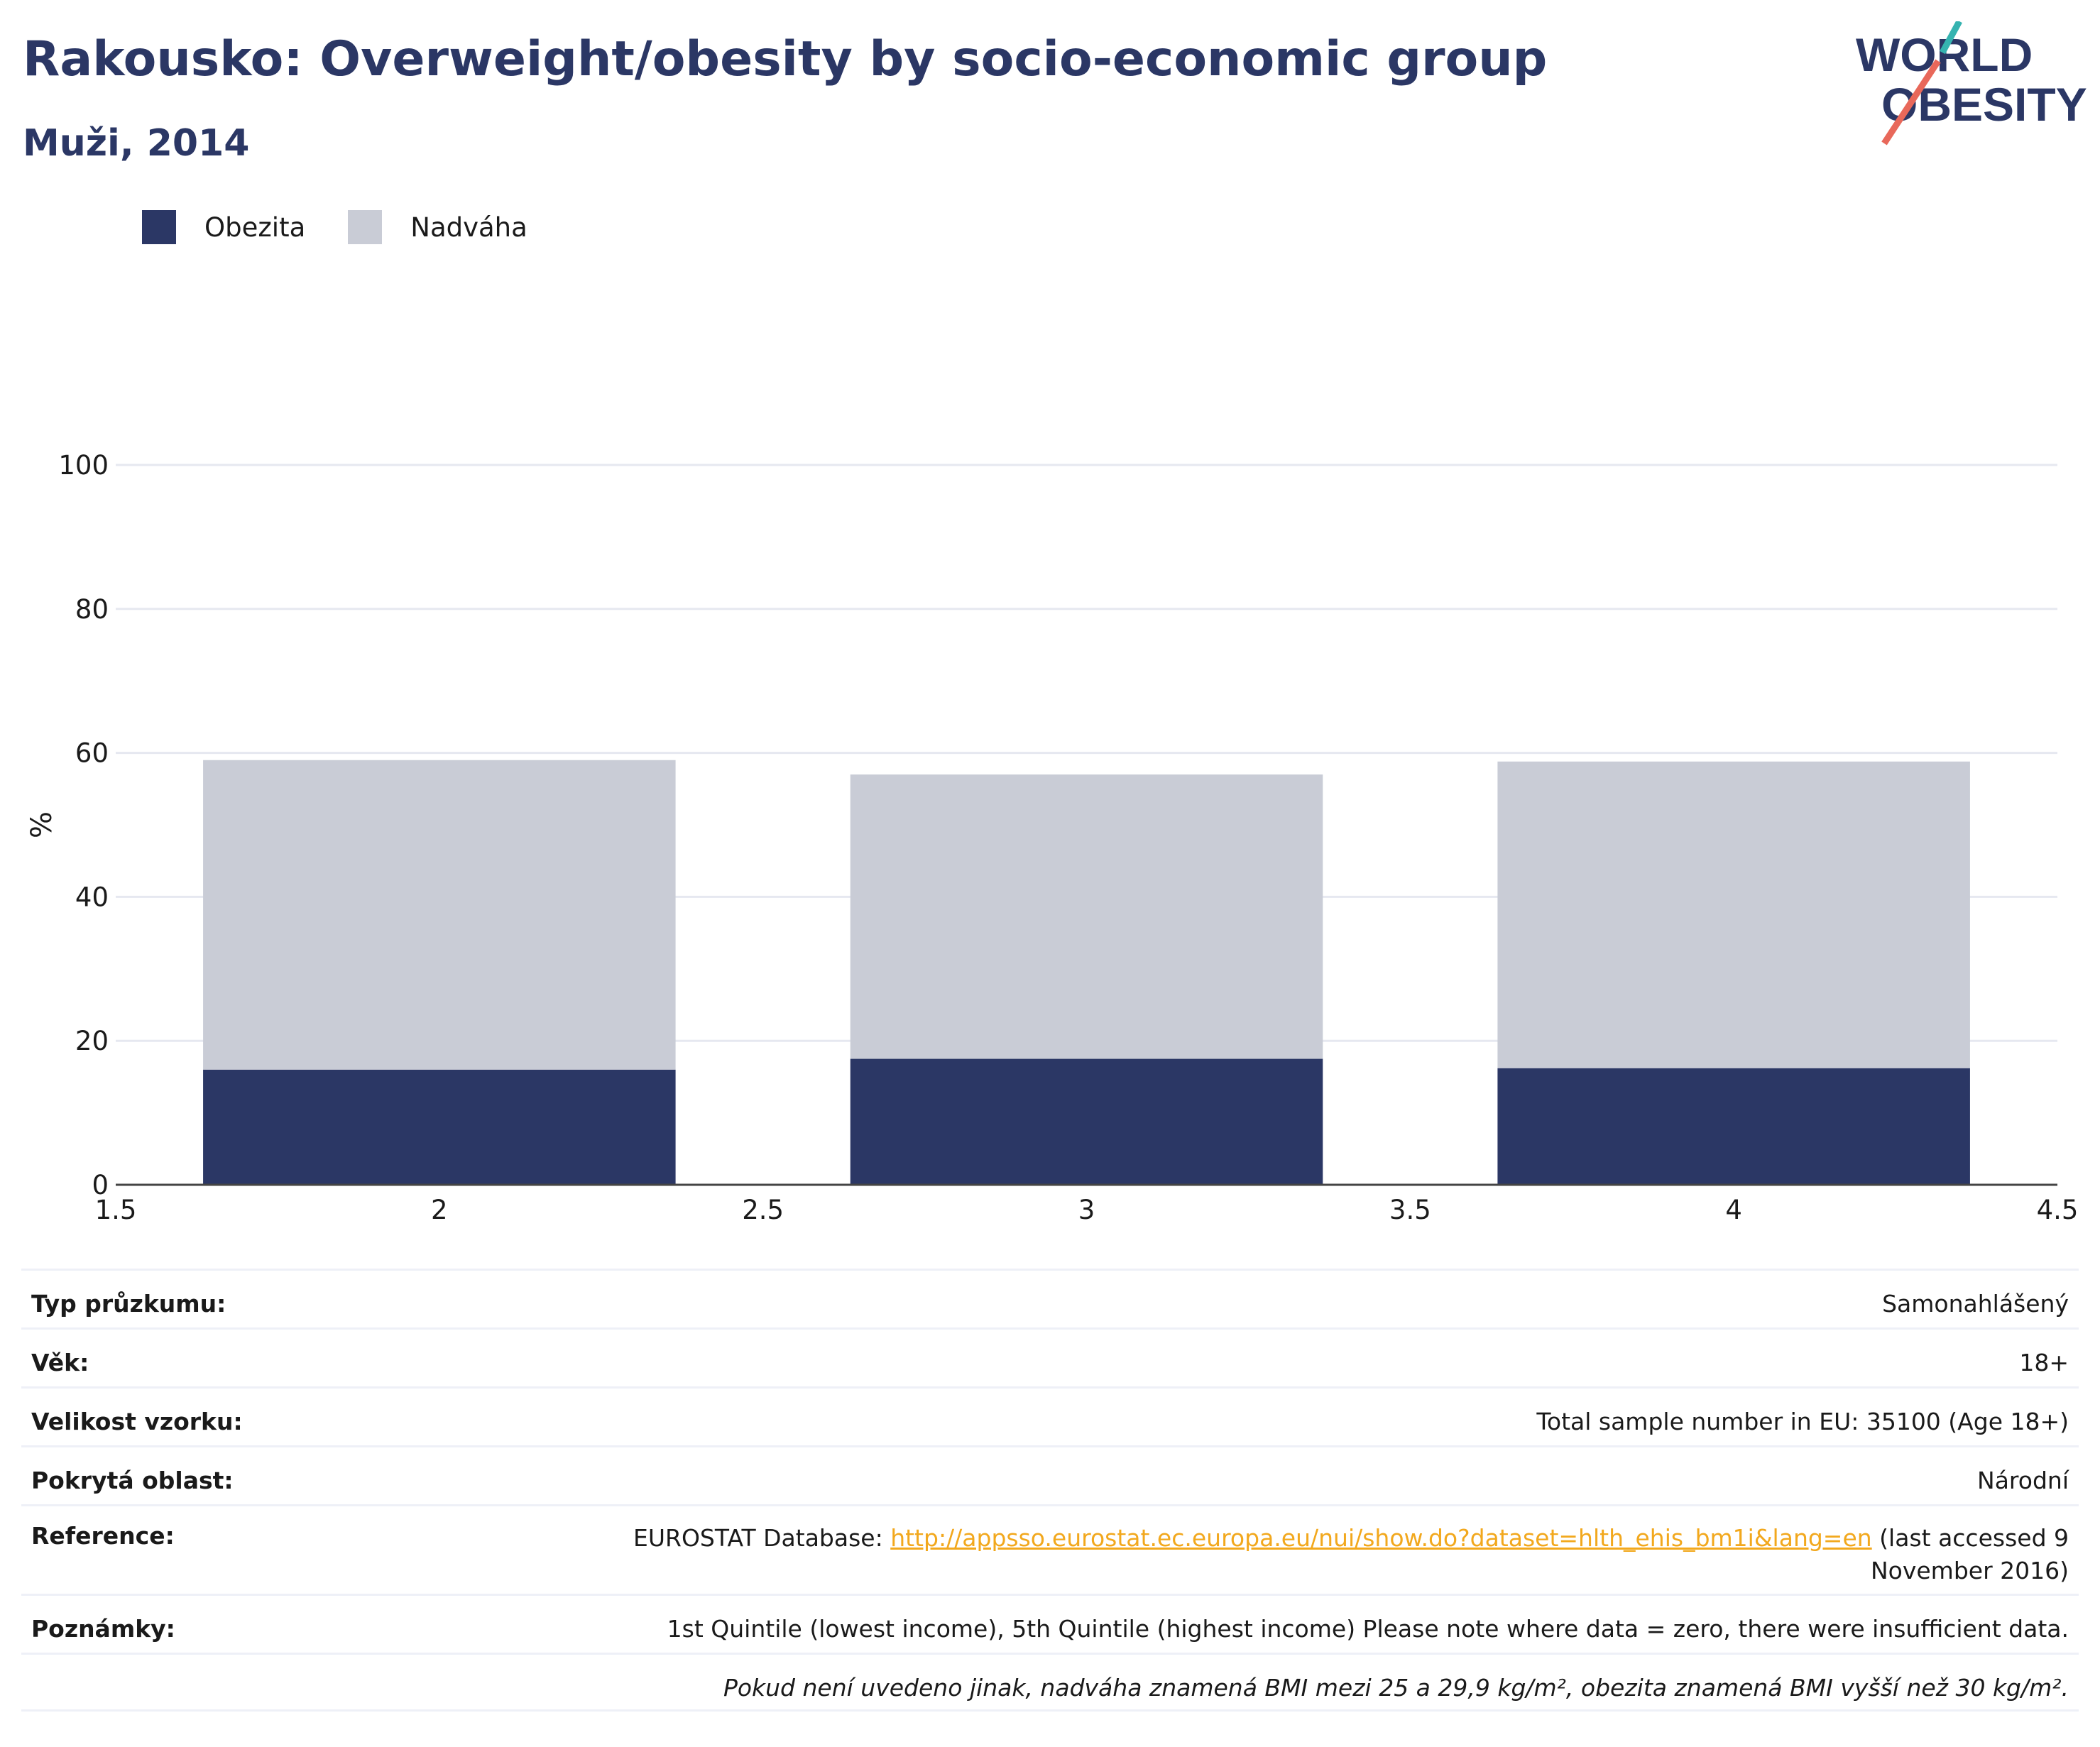 Image resolution: width=2100 pixels, height=1747 pixels. What do you see at coordinates (132, 1480) in the screenshot?
I see `info-label: Pokrytá oblast:` at bounding box center [132, 1480].